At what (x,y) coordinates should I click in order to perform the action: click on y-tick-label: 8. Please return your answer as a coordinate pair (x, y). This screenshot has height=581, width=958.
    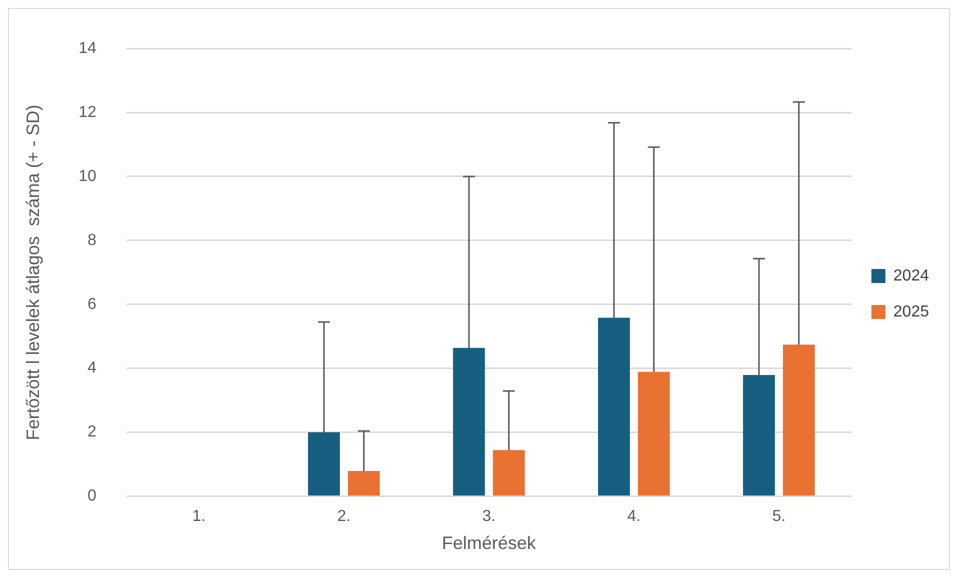
    Looking at the image, I should click on (91, 240).